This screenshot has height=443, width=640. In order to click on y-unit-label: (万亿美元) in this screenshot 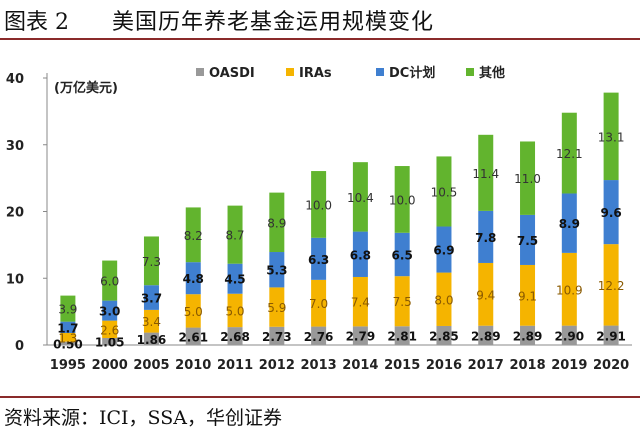, I will do `click(86, 88)`.